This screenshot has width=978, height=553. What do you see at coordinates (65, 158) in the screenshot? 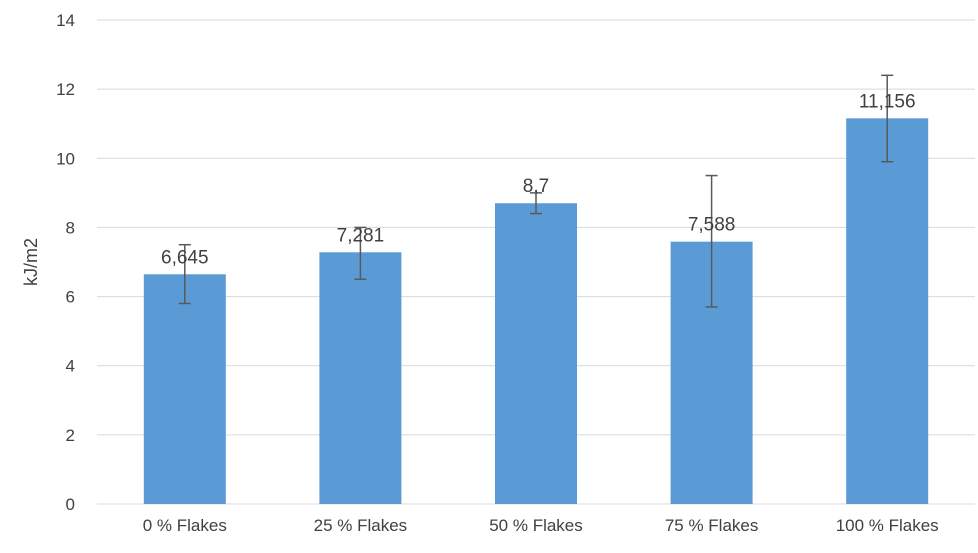
I see `y-tick-label: 10` at bounding box center [65, 158].